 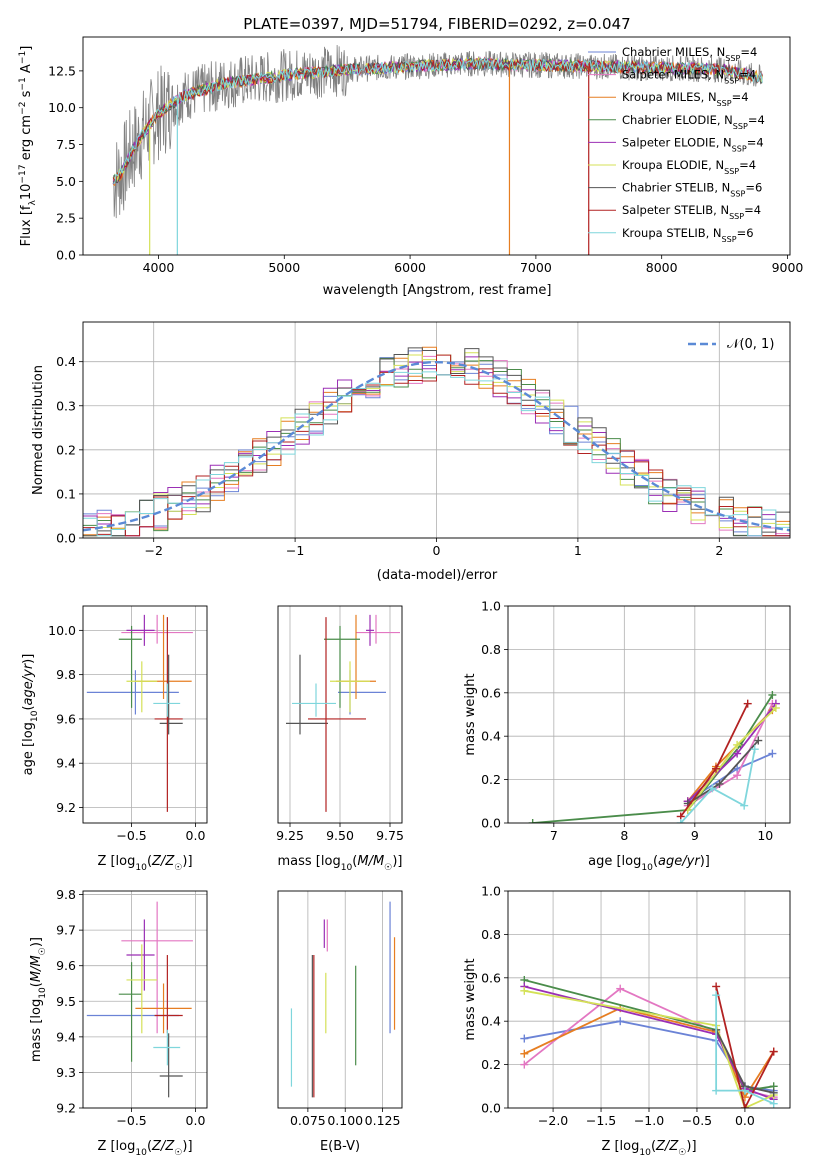 What do you see at coordinates (491, 977) in the screenshot?
I see `y-tick-label: 0.6` at bounding box center [491, 977].